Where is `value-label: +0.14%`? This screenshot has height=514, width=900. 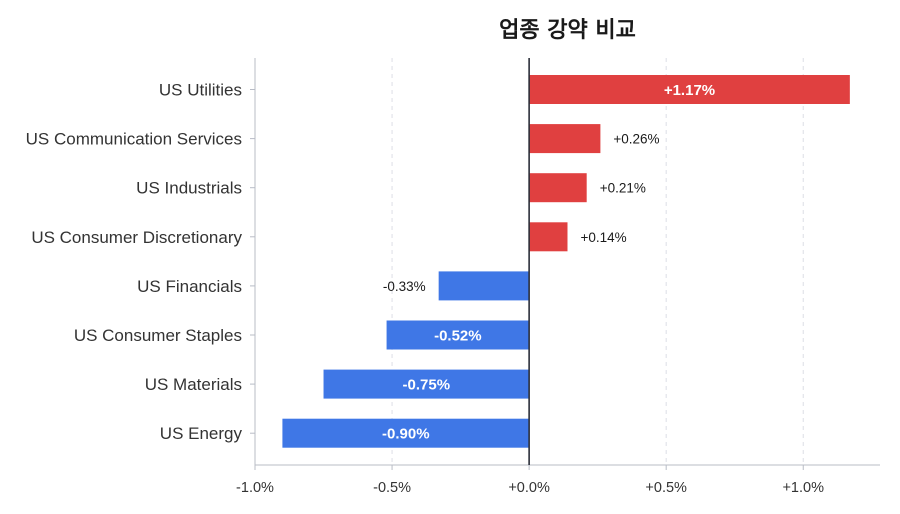
value-label: +0.14% is located at coordinates (604, 237).